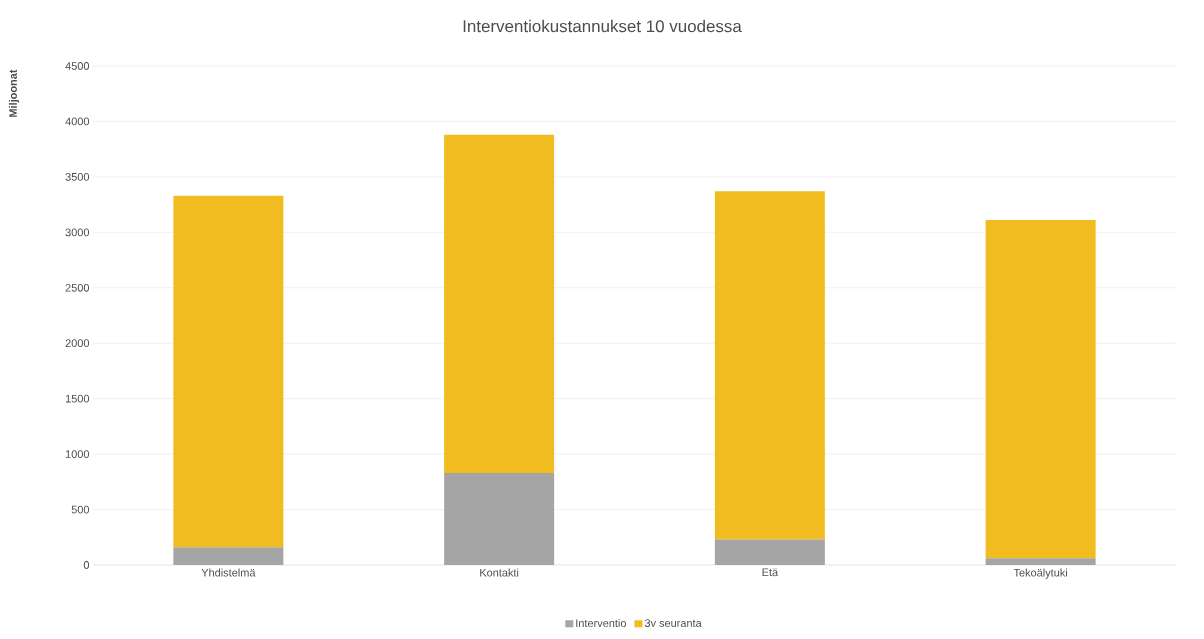 The image size is (1204, 639). Describe the element at coordinates (80, 509) in the screenshot. I see `y-tick-label: 500` at that location.